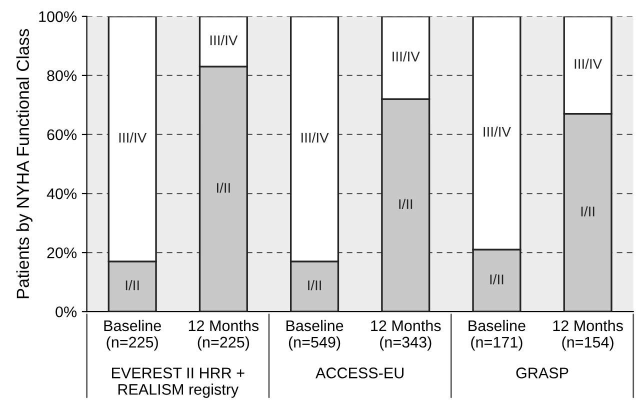 Image resolution: width=643 pixels, height=410 pixels. What do you see at coordinates (406, 56) in the screenshot?
I see `series-label: III/IV` at bounding box center [406, 56].